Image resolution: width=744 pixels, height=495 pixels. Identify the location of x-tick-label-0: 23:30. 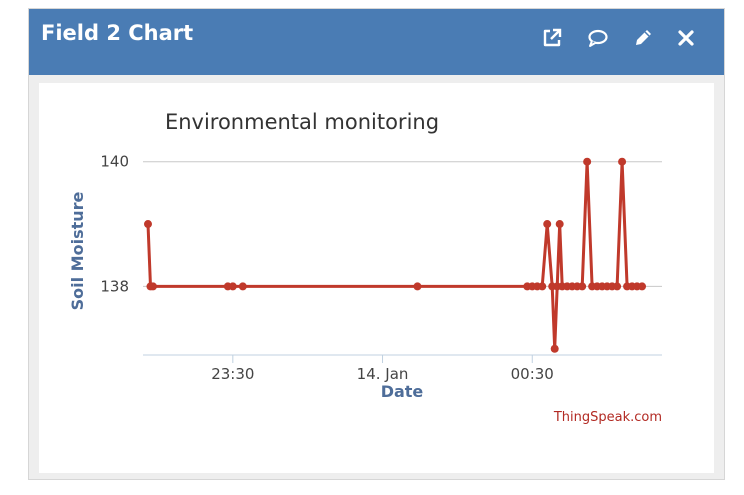
(232, 374).